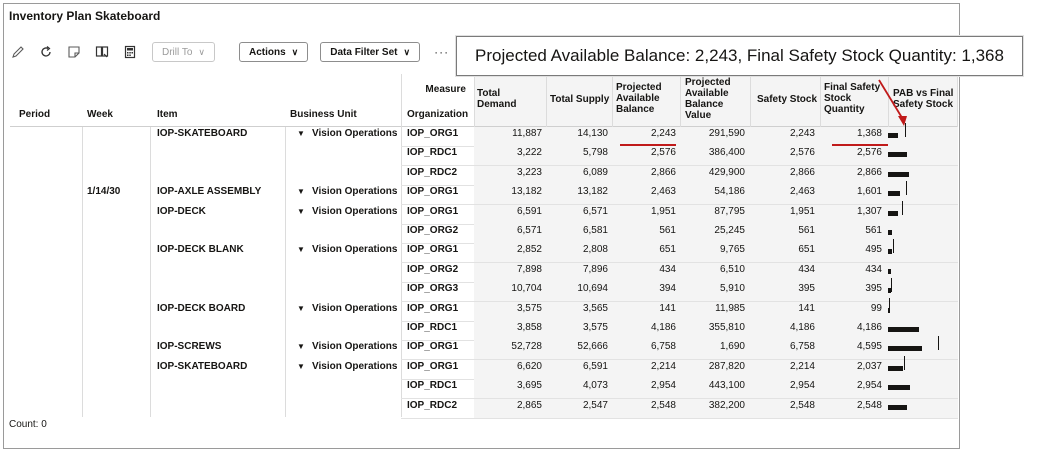 This screenshot has height=454, width=1040. What do you see at coordinates (46, 52) in the screenshot?
I see `refresh-icon` at bounding box center [46, 52].